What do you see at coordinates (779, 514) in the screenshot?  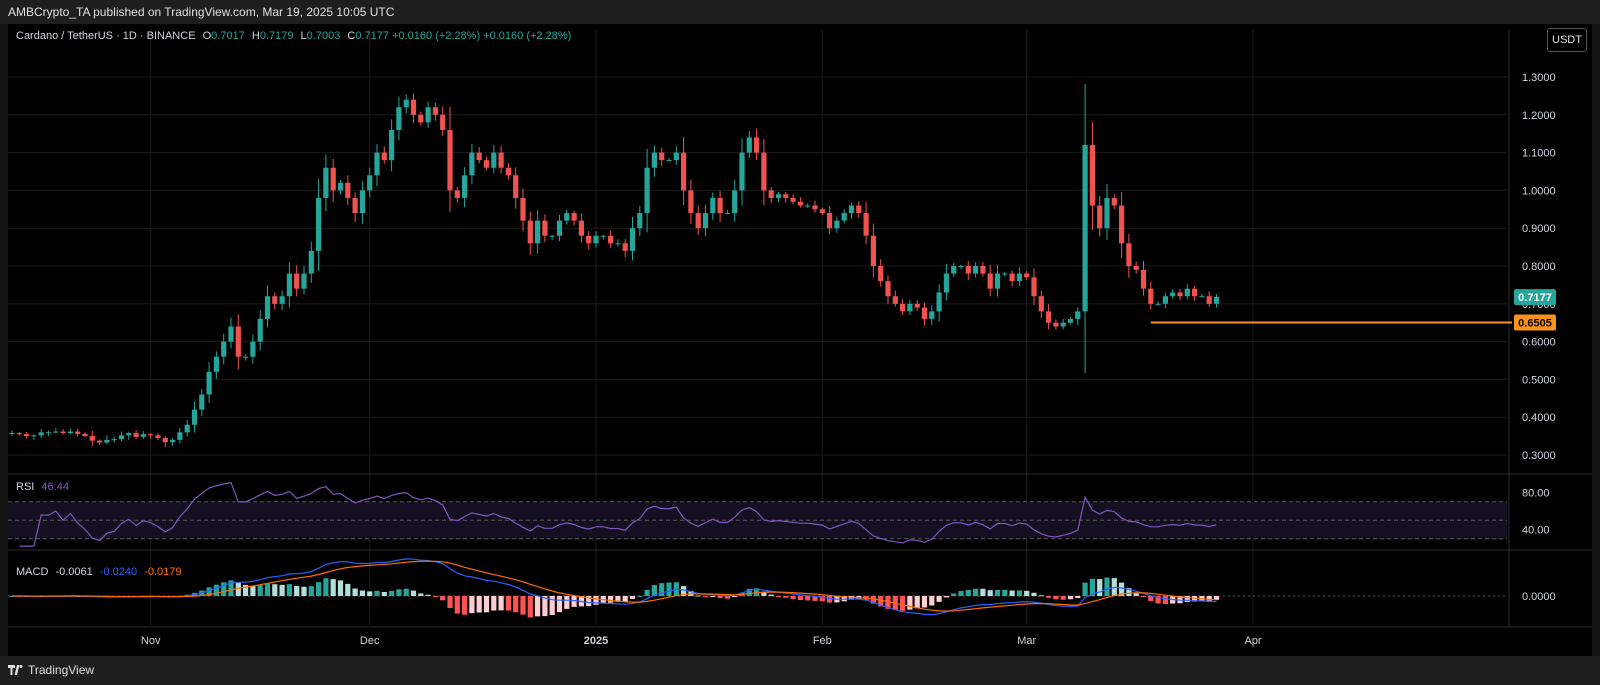 I see `rsi-pane: 80.00 40.00` at bounding box center [779, 514].